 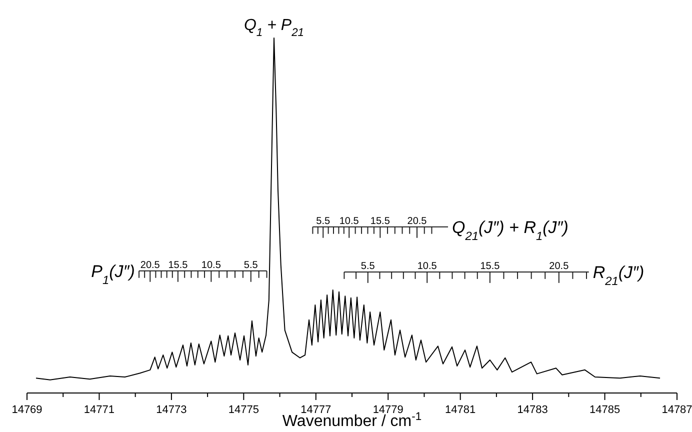 I want to click on x-tick-label: 14769, so click(x=27, y=410).